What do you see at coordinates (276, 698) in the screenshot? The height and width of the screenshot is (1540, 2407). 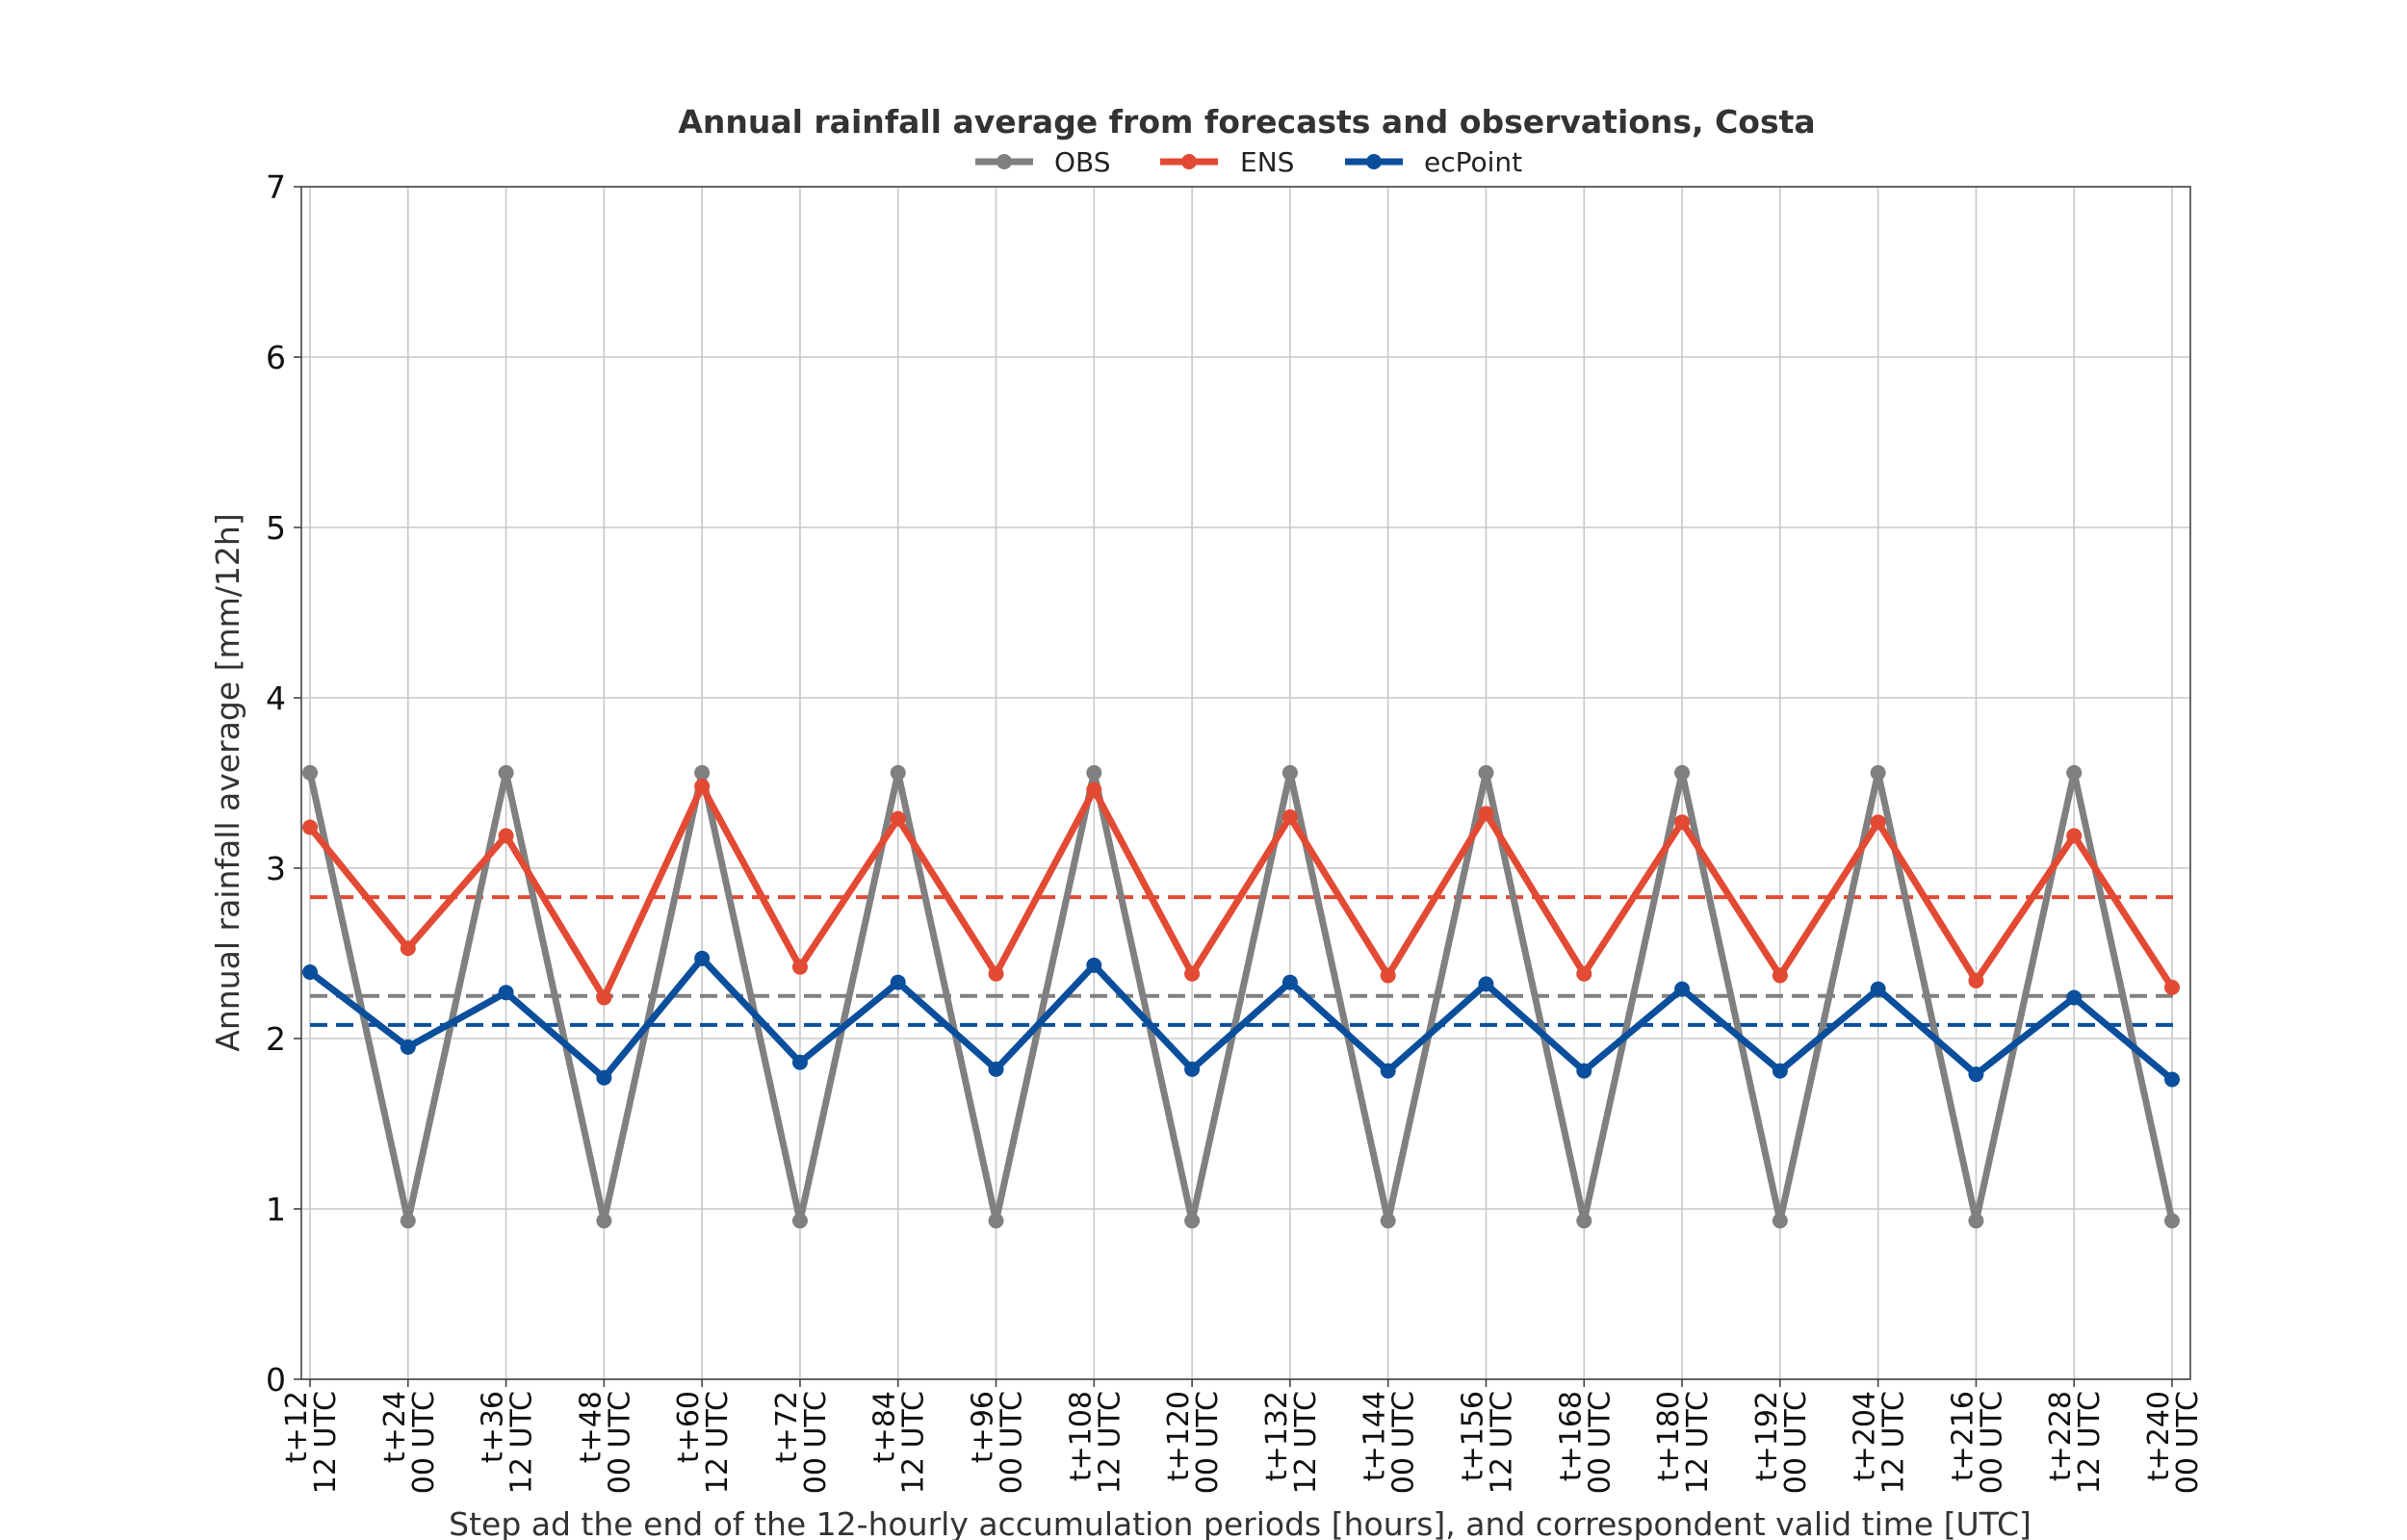 I see `y-tick-label: 4` at bounding box center [276, 698].